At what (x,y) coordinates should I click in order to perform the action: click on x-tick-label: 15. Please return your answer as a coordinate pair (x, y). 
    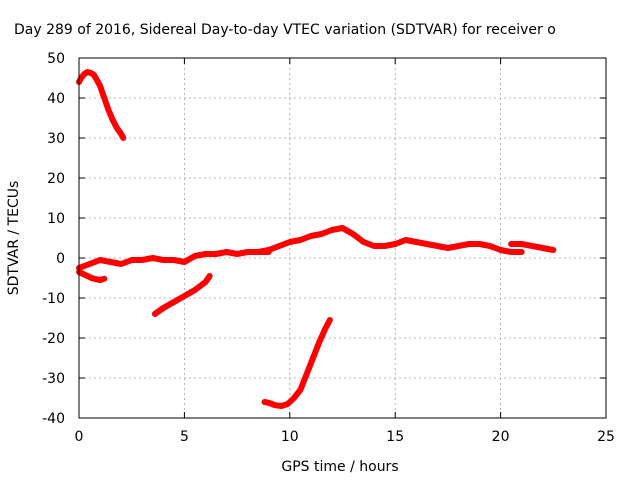
    Looking at the image, I should click on (395, 437).